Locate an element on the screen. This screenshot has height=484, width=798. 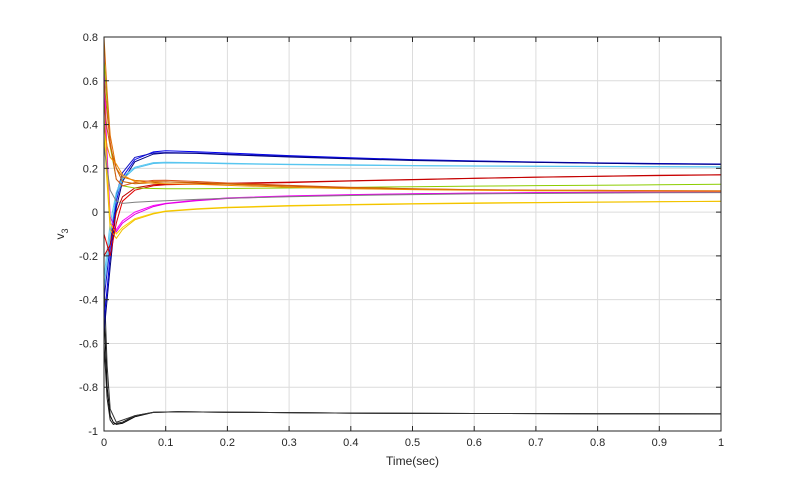
x-tick-label: 0.7 is located at coordinates (535, 443).